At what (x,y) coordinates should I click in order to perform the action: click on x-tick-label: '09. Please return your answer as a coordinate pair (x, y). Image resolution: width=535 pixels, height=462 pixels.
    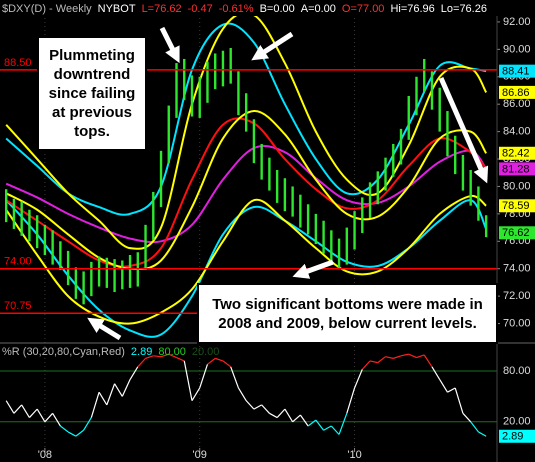
    Looking at the image, I should click on (200, 455).